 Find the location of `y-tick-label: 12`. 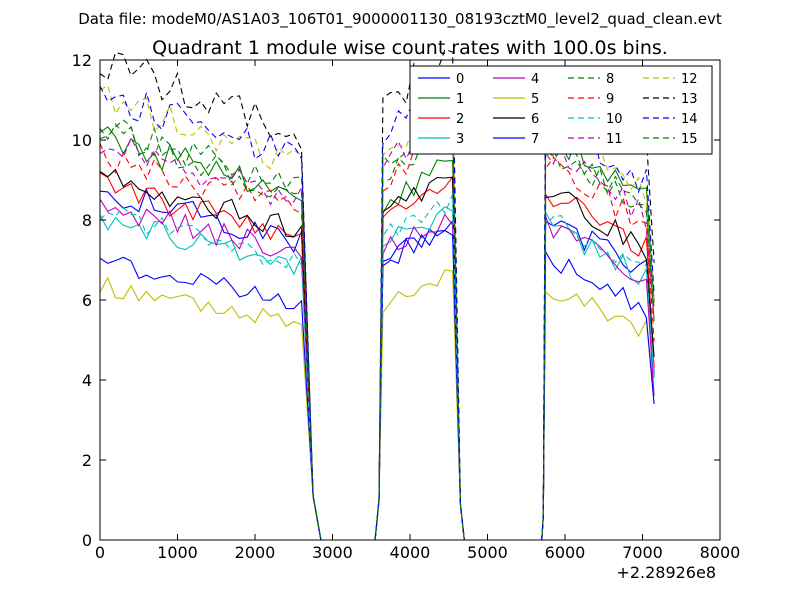

y-tick-label: 12 is located at coordinates (82, 60).